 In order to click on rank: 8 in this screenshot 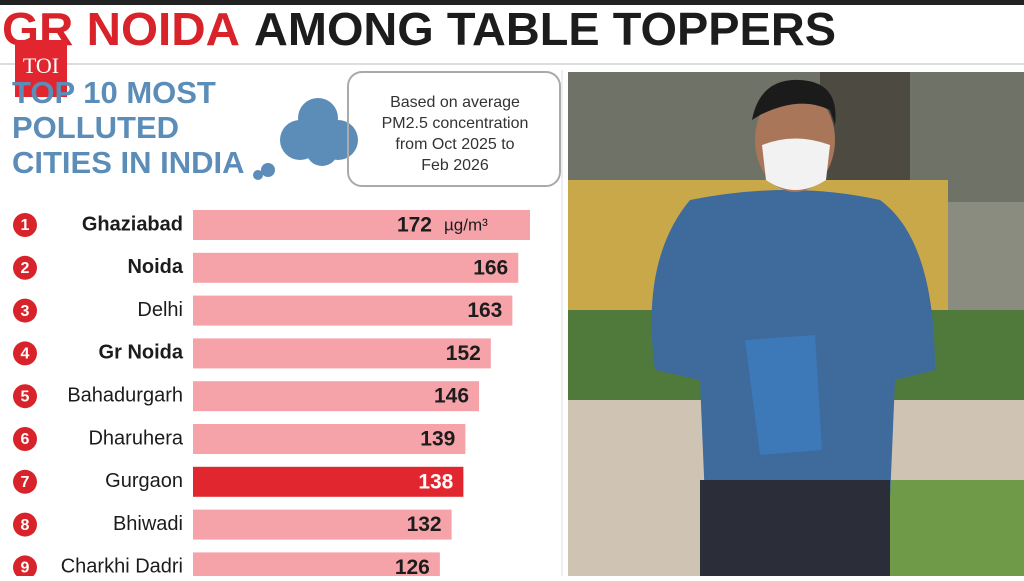, I will do `click(25, 525)`.